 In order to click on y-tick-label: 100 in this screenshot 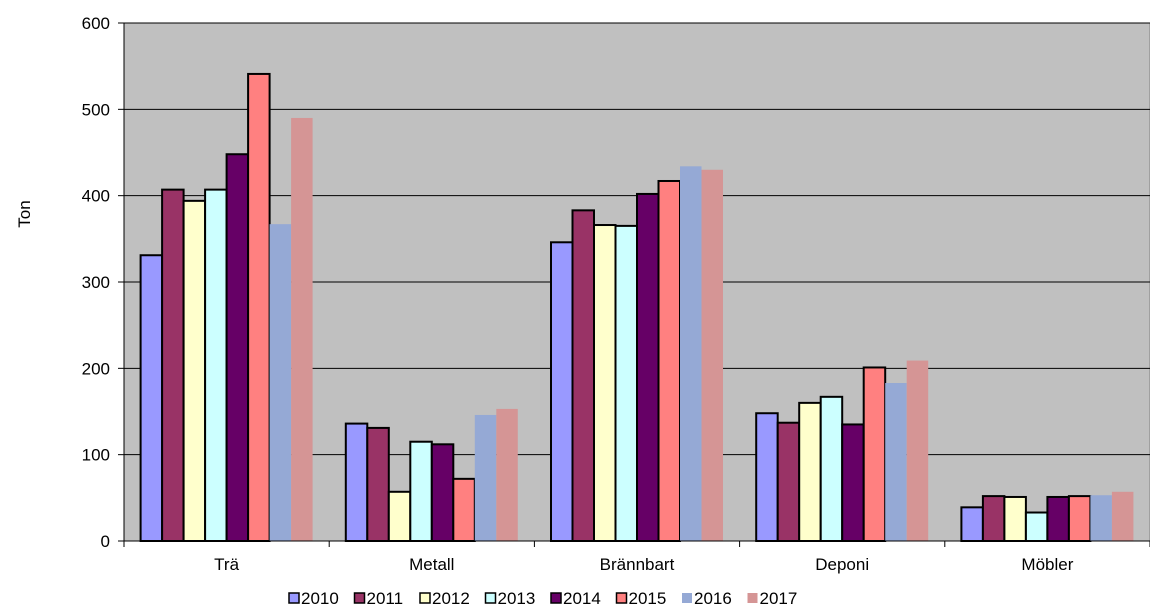, I will do `click(96, 455)`.